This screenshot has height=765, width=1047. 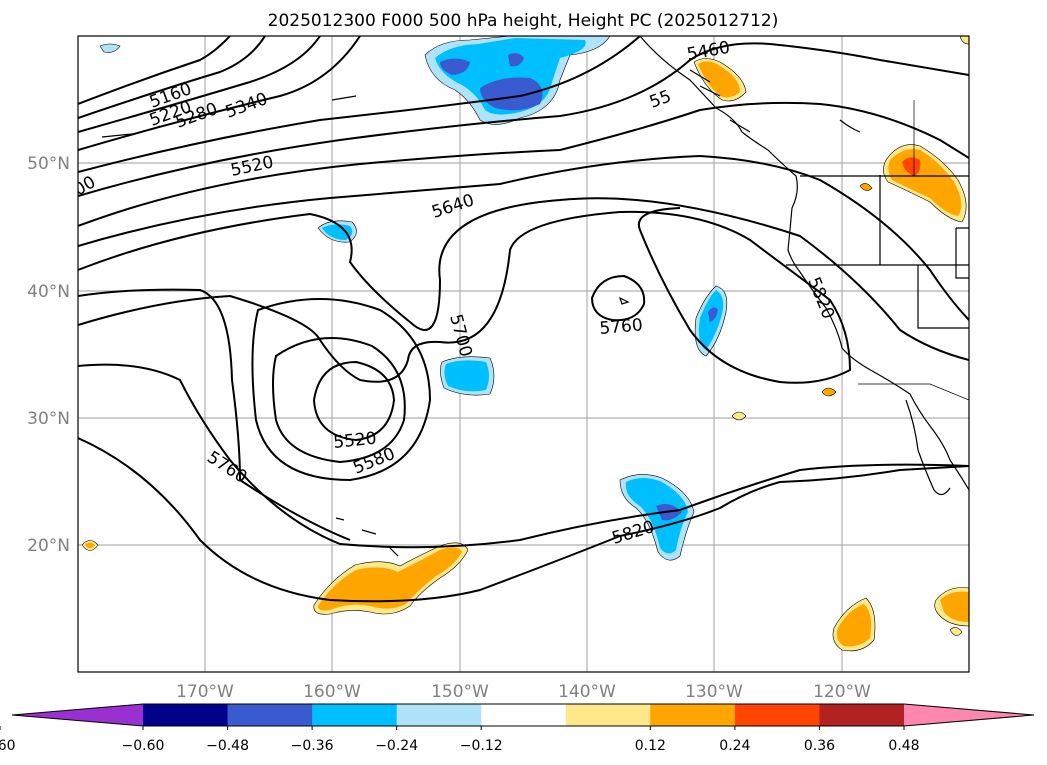 What do you see at coordinates (332, 692) in the screenshot?
I see `lon-label: 160°W` at bounding box center [332, 692].